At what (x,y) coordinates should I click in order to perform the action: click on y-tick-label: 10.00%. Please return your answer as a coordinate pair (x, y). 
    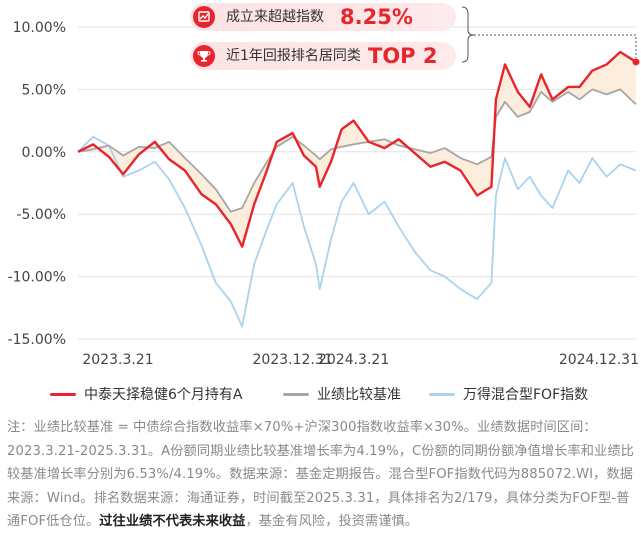
    Looking at the image, I should click on (39, 28).